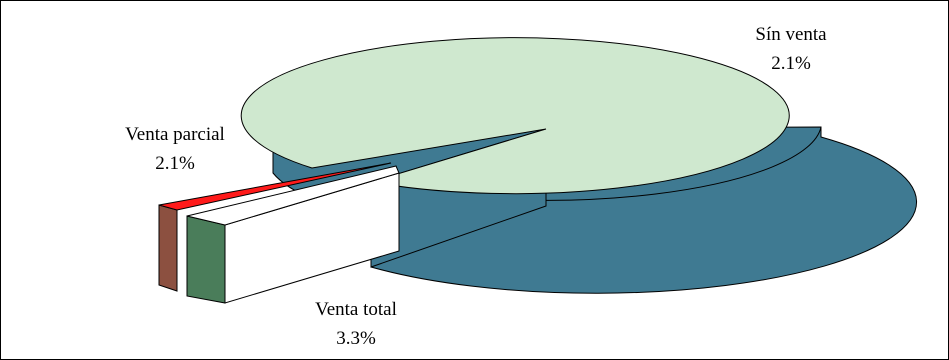  I want to click on label-venta-total: Venta total, so click(356, 309).